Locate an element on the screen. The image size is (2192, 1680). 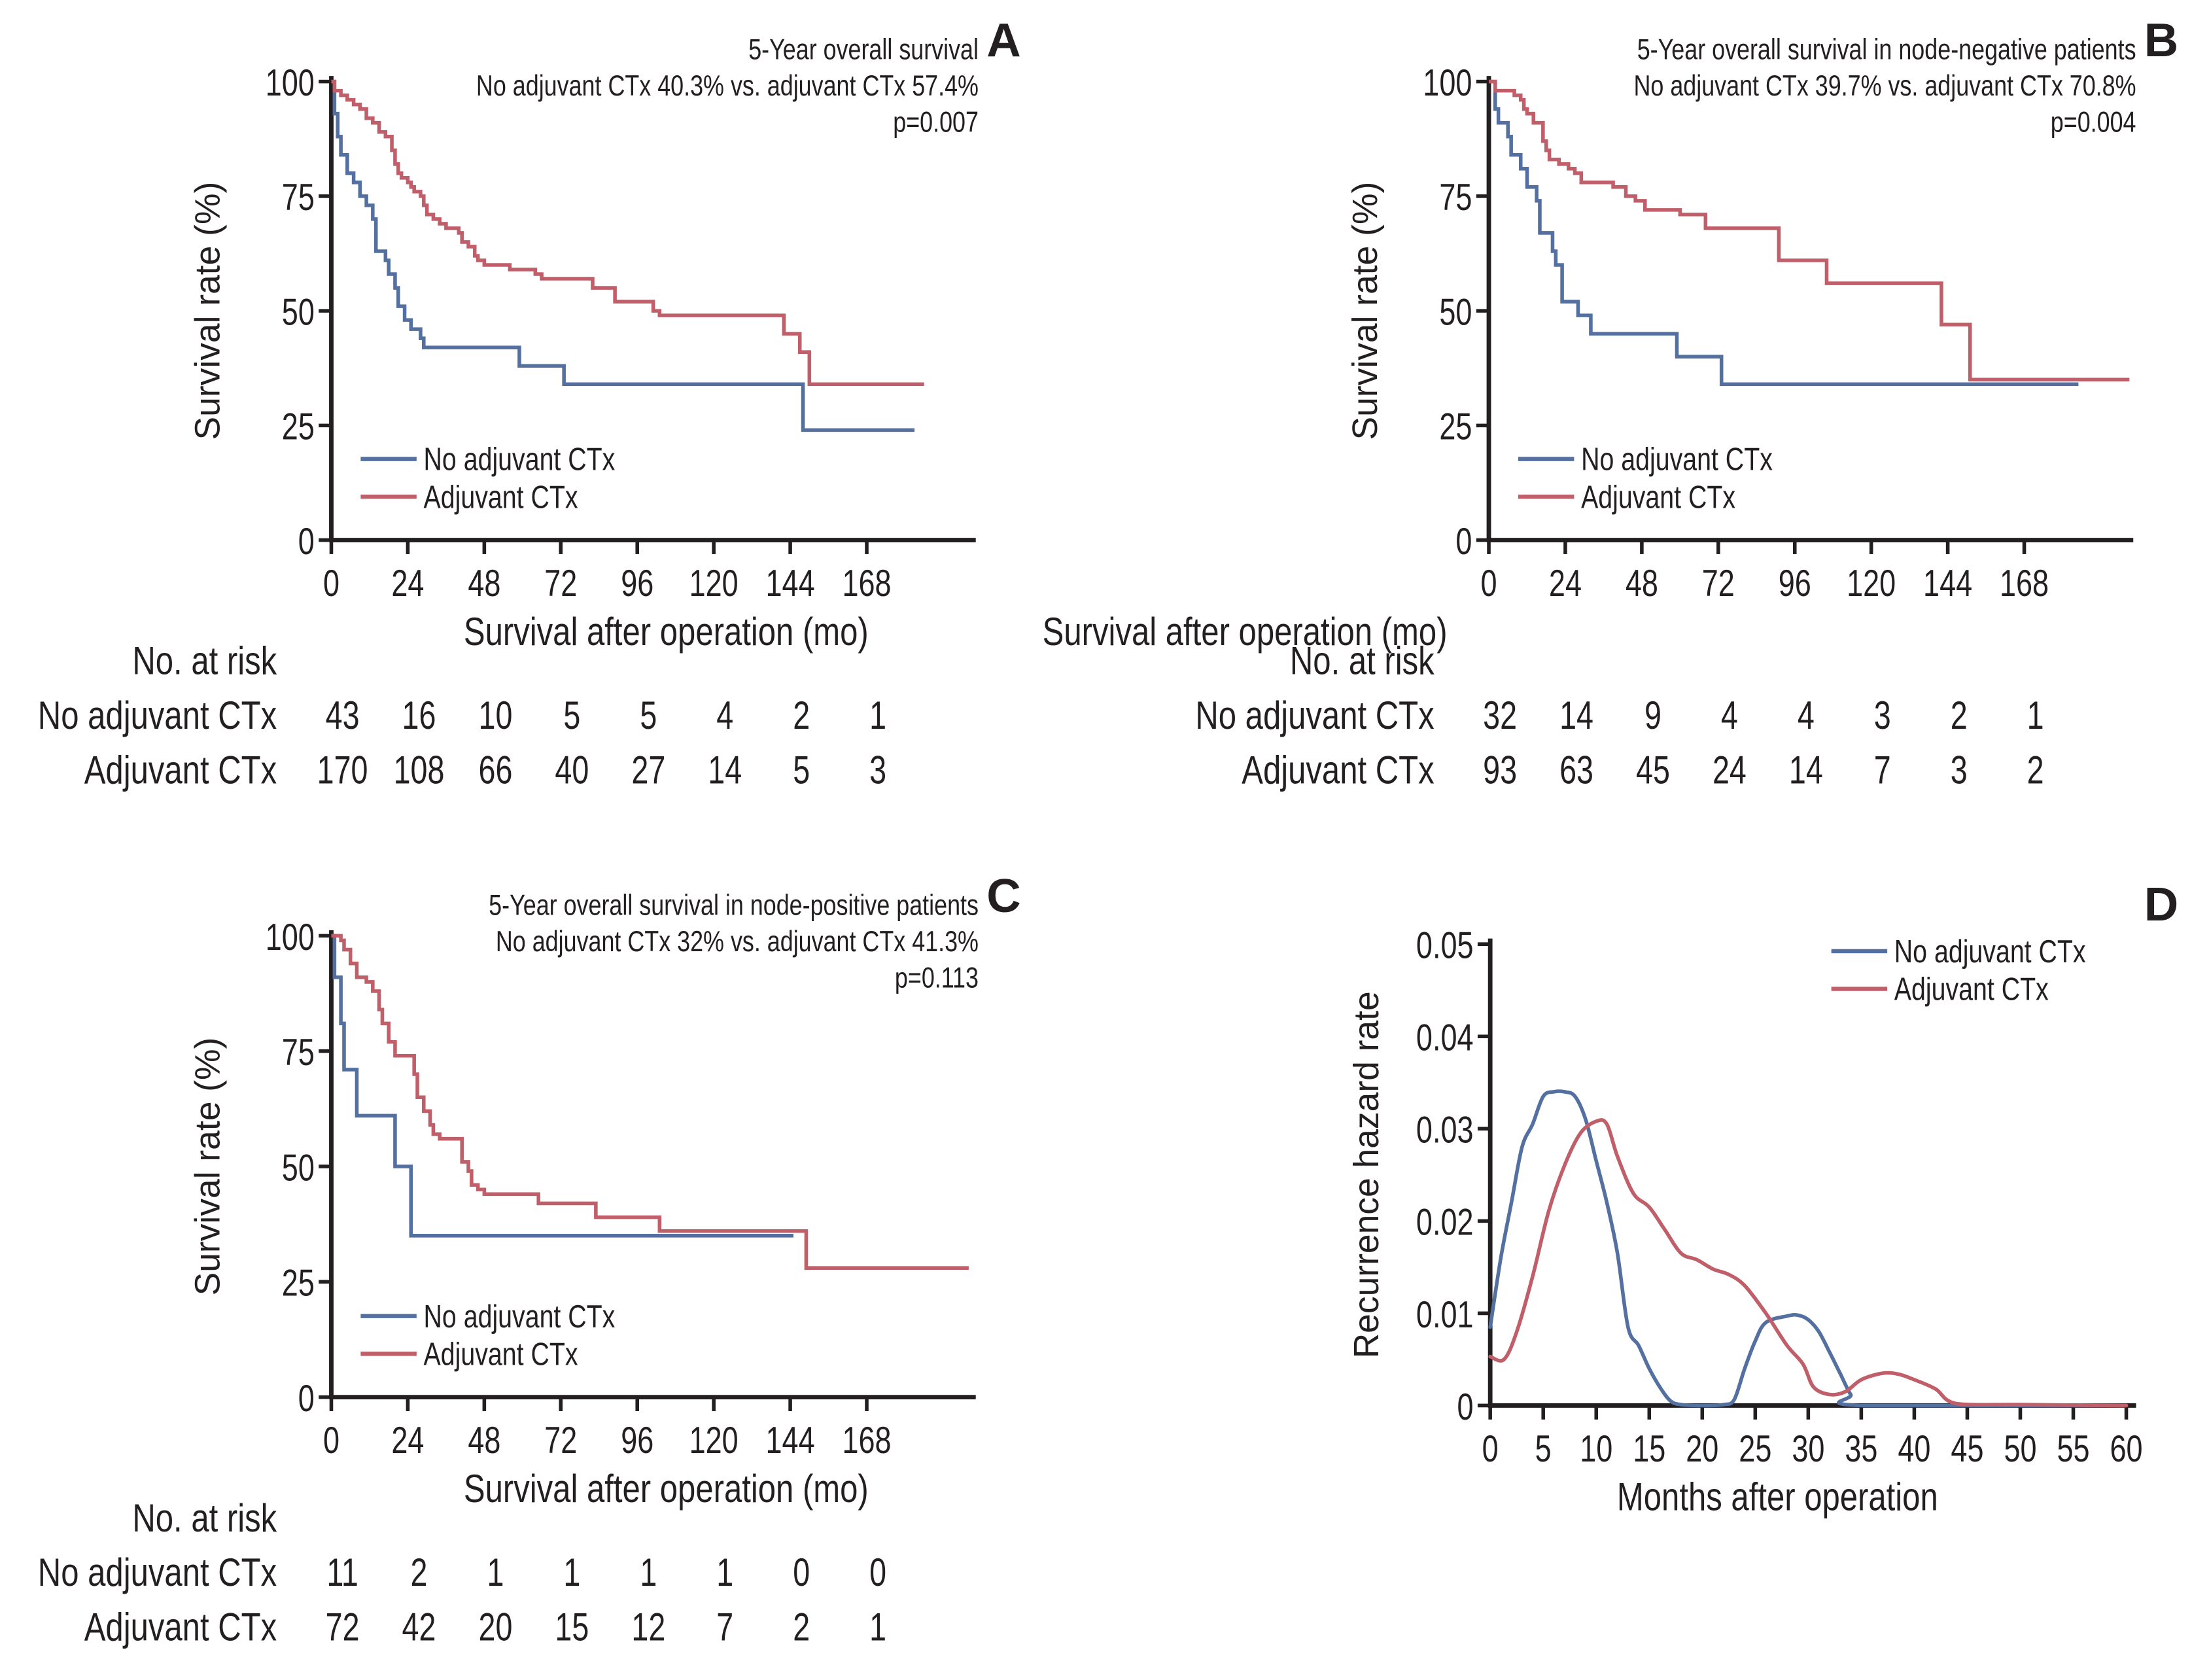
y-tick-label: 75 is located at coordinates (298, 1052).